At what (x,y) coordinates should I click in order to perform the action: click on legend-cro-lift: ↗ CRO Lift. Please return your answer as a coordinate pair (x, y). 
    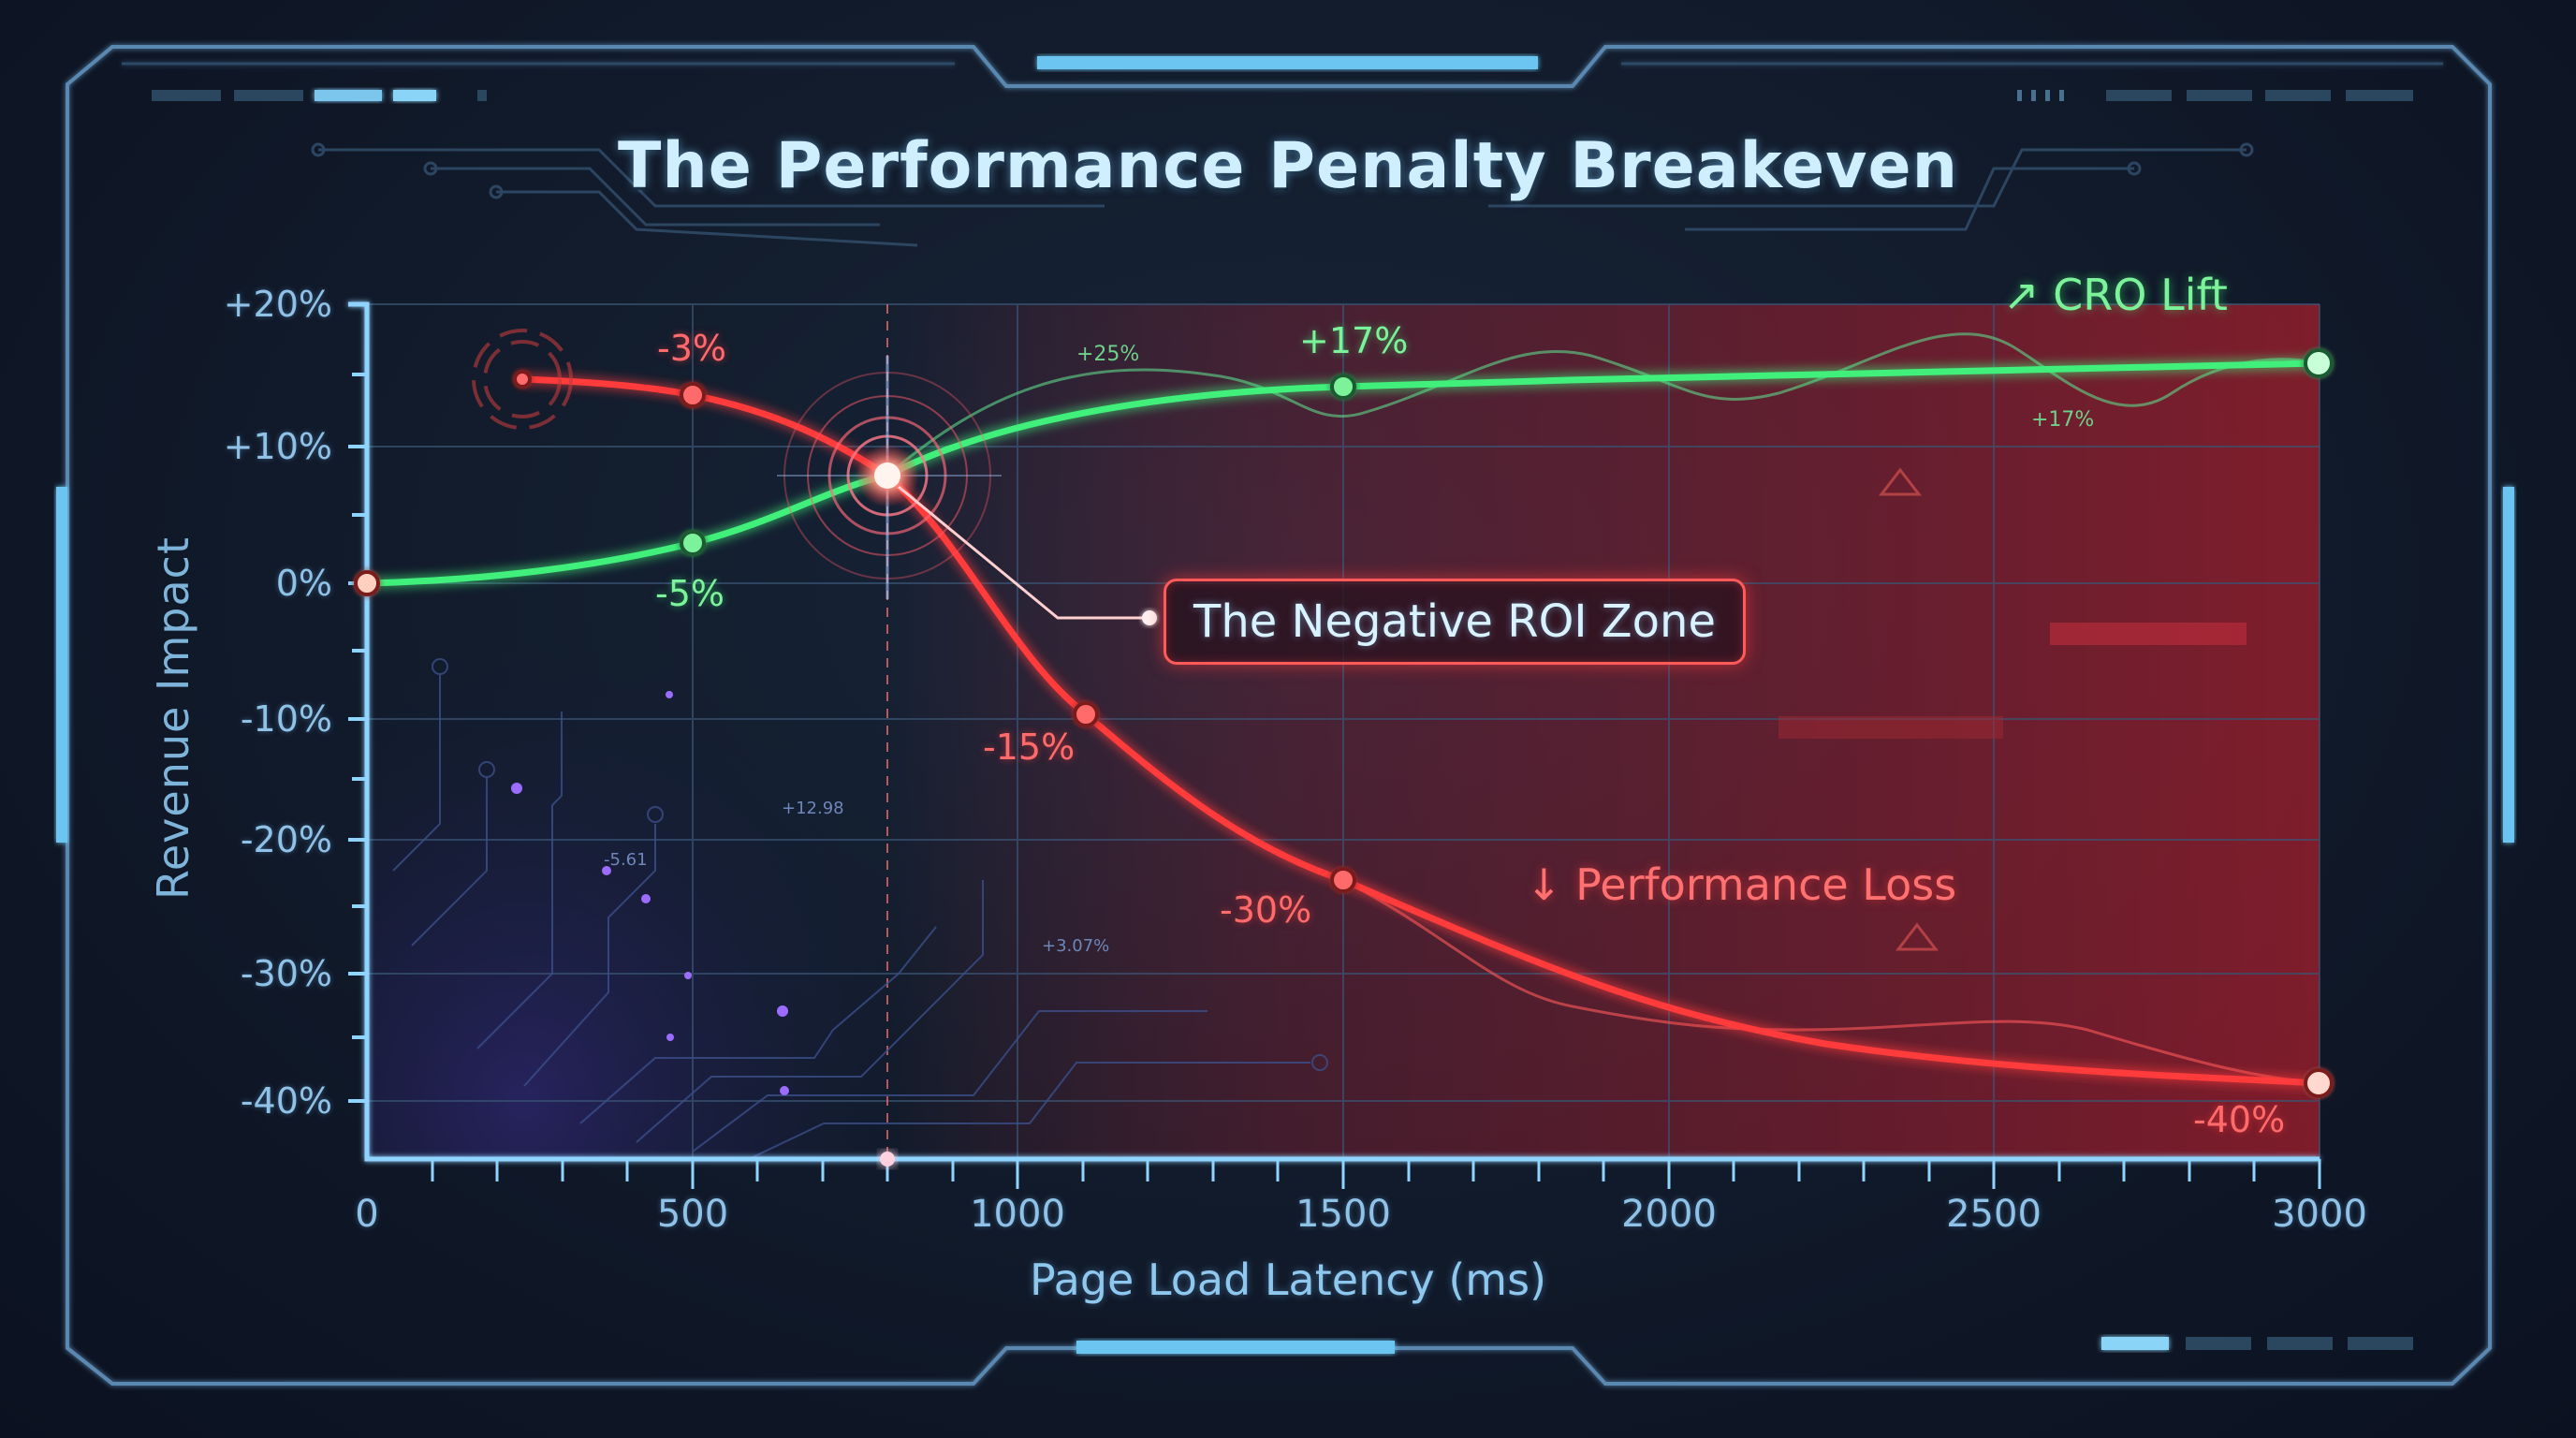
    Looking at the image, I should click on (2115, 295).